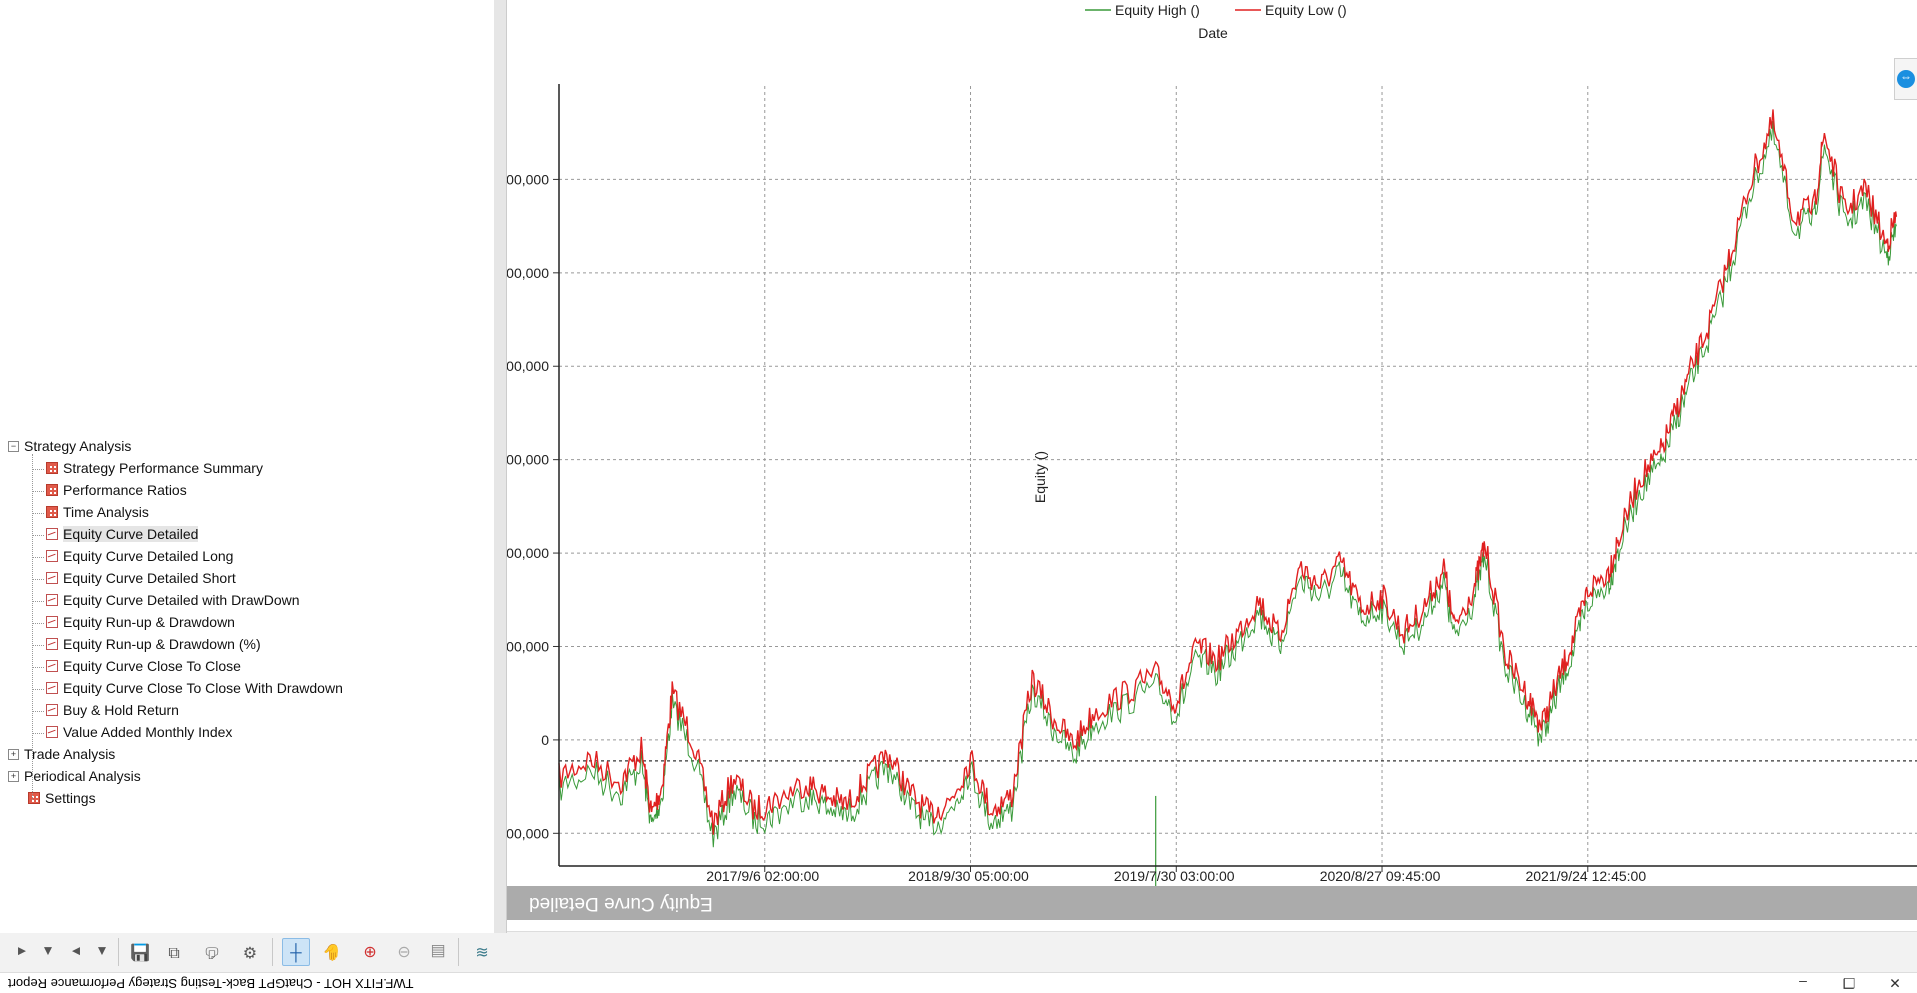 Image resolution: width=1917 pixels, height=993 pixels. What do you see at coordinates (528, 553) in the screenshot?
I see `y-tick-label: -400,000` at bounding box center [528, 553].